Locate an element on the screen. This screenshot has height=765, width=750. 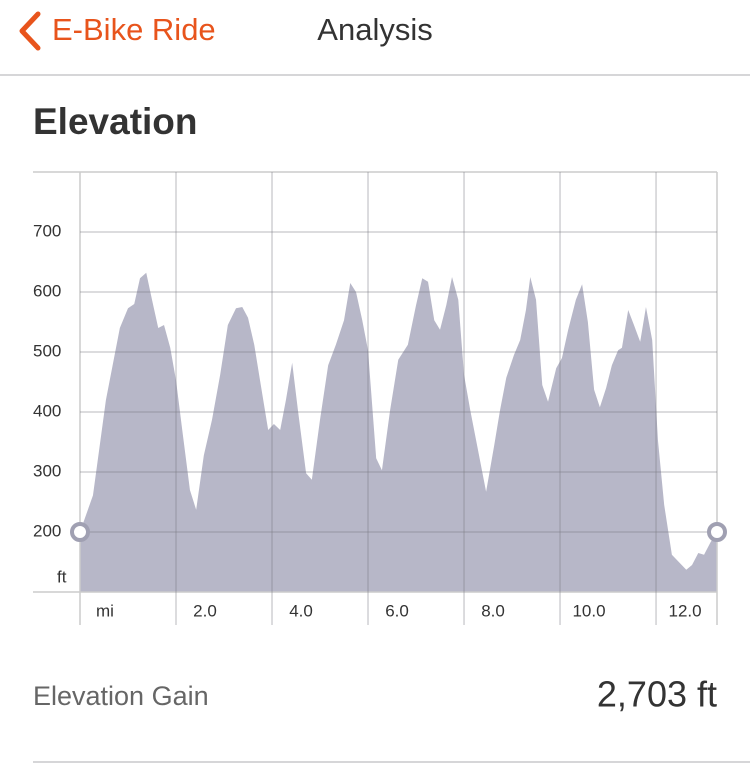
back-button: E-Bike Ride is located at coordinates (134, 29).